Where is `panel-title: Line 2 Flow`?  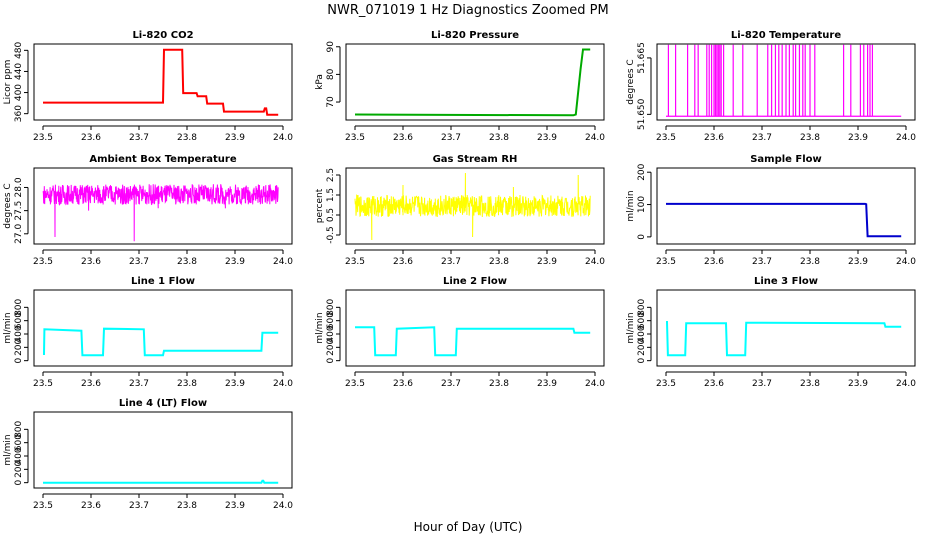 panel-title: Line 2 Flow is located at coordinates (475, 281).